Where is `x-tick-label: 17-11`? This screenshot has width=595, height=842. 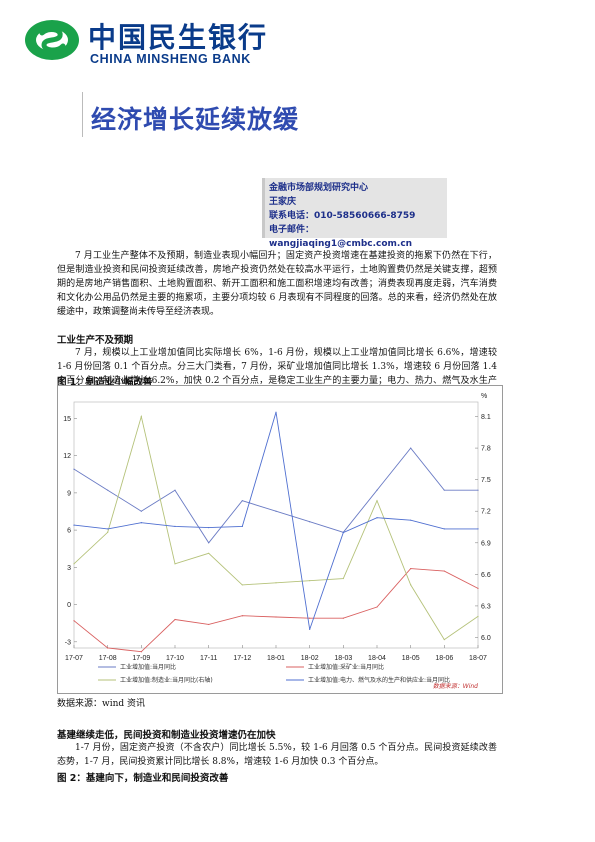 x-tick-label: 17-11 is located at coordinates (208, 658).